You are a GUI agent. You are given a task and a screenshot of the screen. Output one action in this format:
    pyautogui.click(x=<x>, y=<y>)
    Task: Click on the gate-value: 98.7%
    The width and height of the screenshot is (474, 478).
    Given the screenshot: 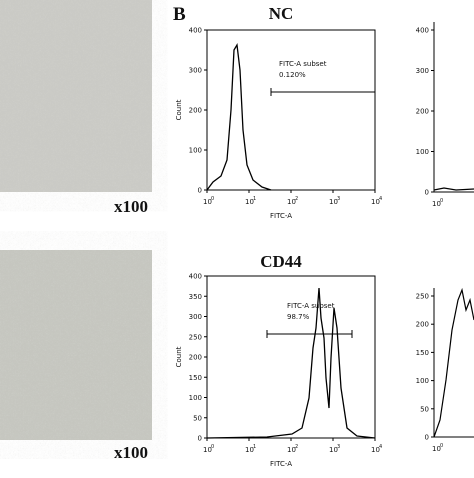 What is the action you would take?
    pyautogui.click(x=298, y=317)
    